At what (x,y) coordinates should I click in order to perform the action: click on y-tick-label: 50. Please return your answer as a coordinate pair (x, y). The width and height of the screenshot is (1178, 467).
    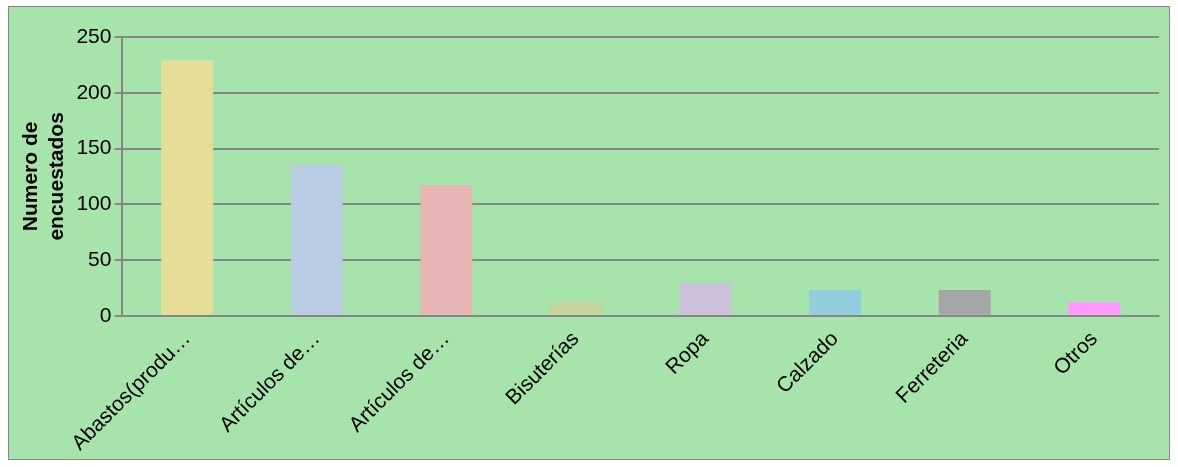
    Looking at the image, I should click on (100, 258).